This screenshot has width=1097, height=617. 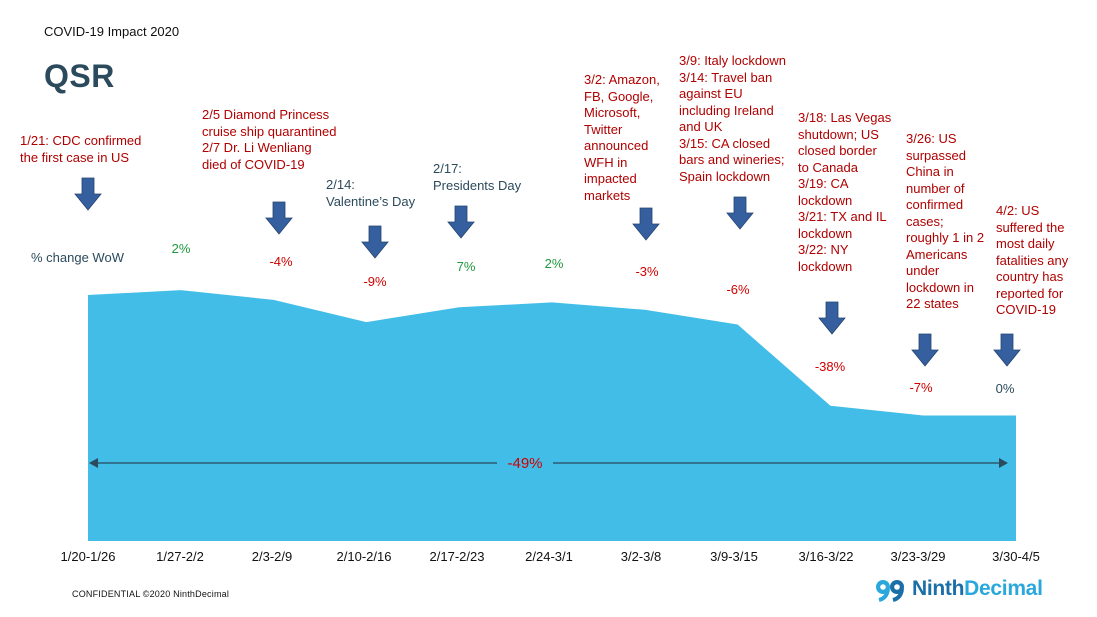 I want to click on x-tick-label: 3/23-3/29, so click(x=918, y=556).